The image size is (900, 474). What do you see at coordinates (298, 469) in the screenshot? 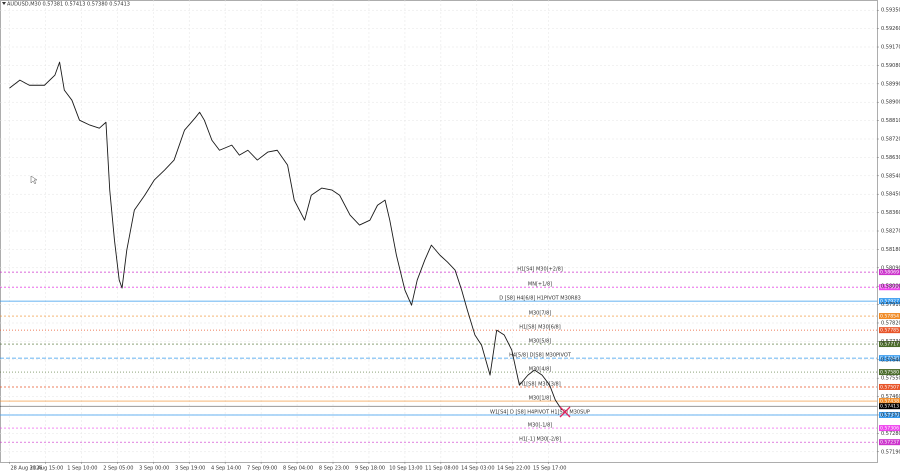
I see `x-tick-label: 8 Sep 04:00` at bounding box center [298, 469].